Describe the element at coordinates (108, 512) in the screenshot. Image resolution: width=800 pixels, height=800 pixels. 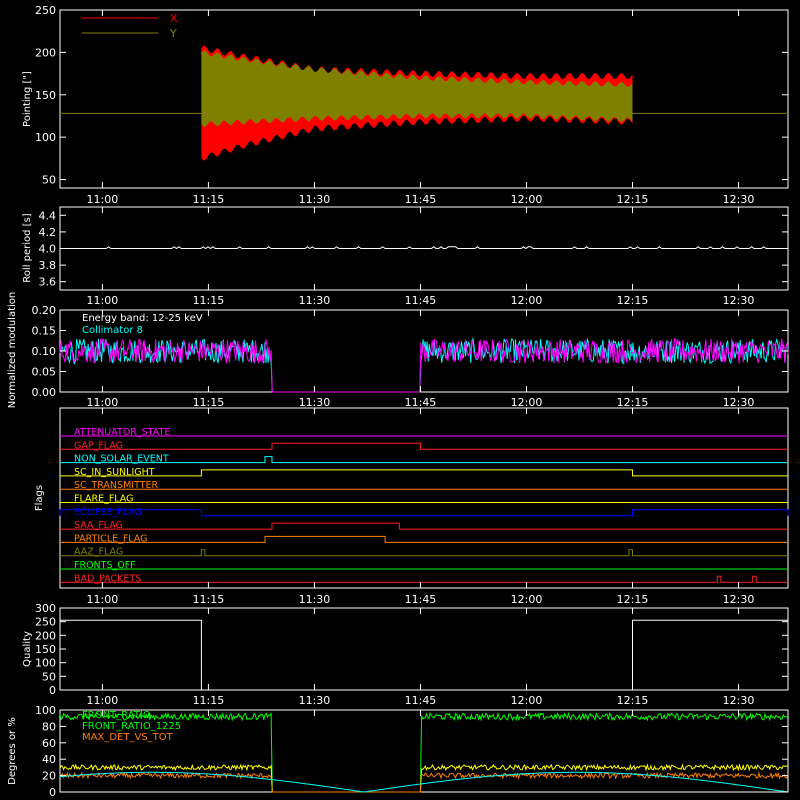
I see `flag-label-eclipse-flag: ECLIPSE_FLAG` at that location.